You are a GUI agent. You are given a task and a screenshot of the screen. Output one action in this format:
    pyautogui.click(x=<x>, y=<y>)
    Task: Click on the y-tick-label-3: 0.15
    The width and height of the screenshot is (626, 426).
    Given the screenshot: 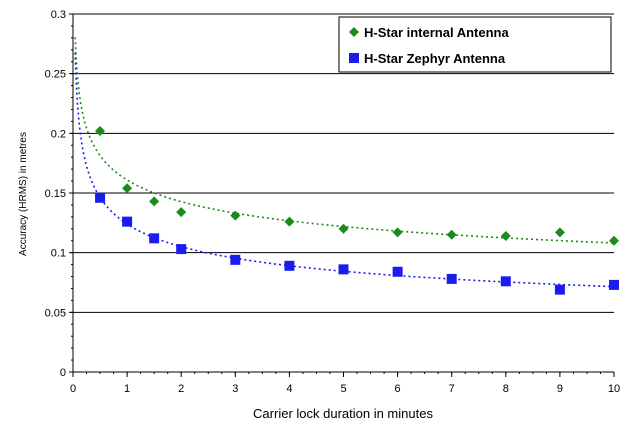 What is the action you would take?
    pyautogui.click(x=55, y=194)
    